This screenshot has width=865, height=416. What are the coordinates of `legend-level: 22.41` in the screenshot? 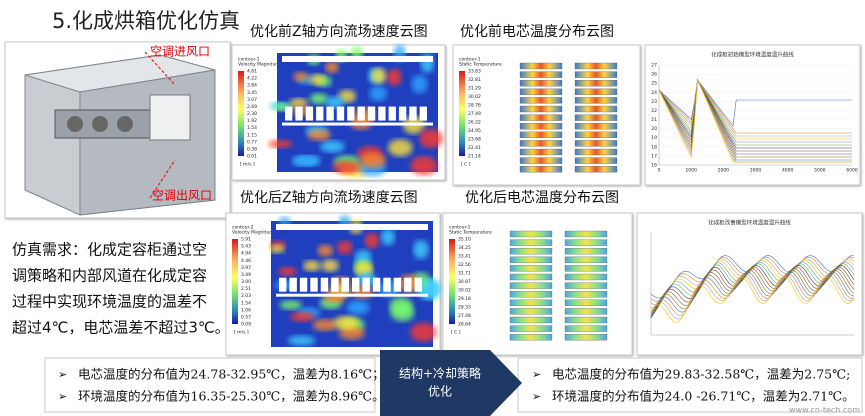 It's located at (474, 148).